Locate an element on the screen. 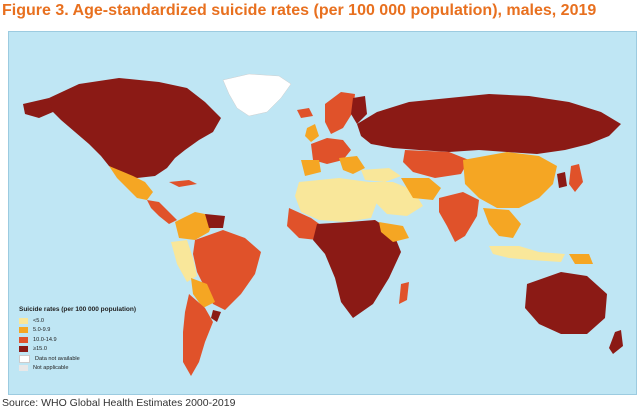 This screenshot has height=411, width=639. region-southern-cone is located at coordinates (198, 335).